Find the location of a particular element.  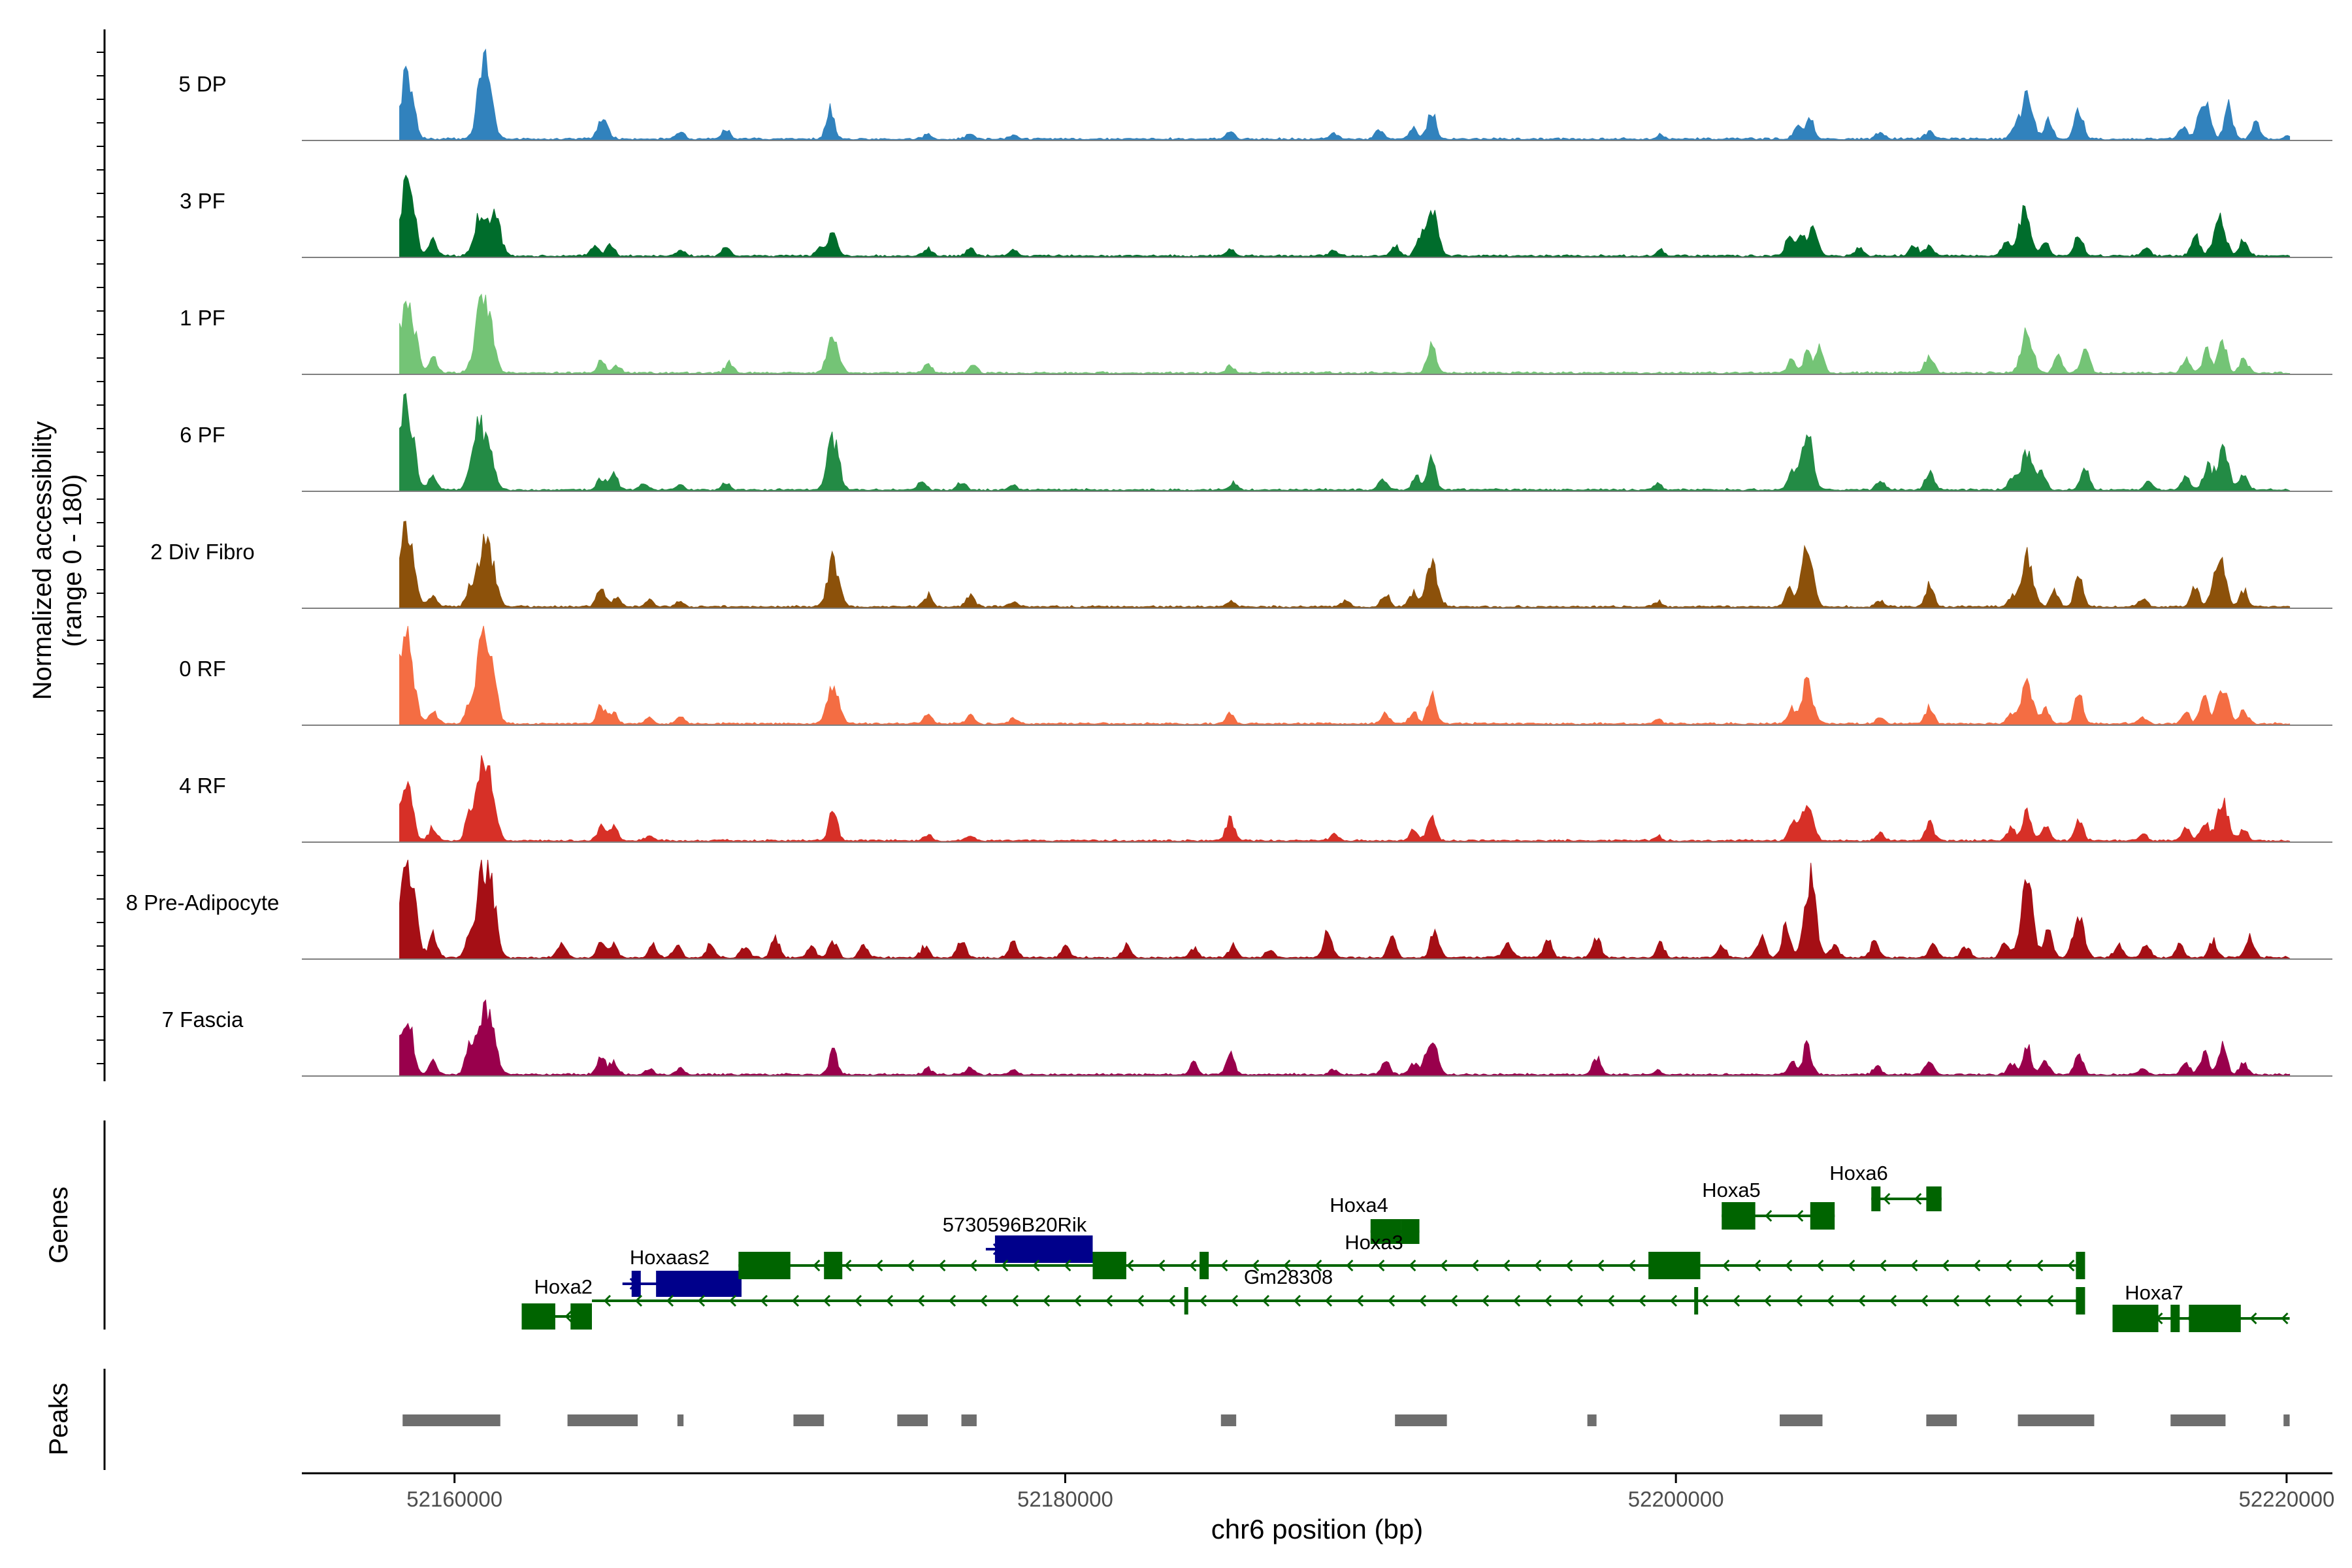

gene-hoxa7: Hoxa7 is located at coordinates (2201, 1306).